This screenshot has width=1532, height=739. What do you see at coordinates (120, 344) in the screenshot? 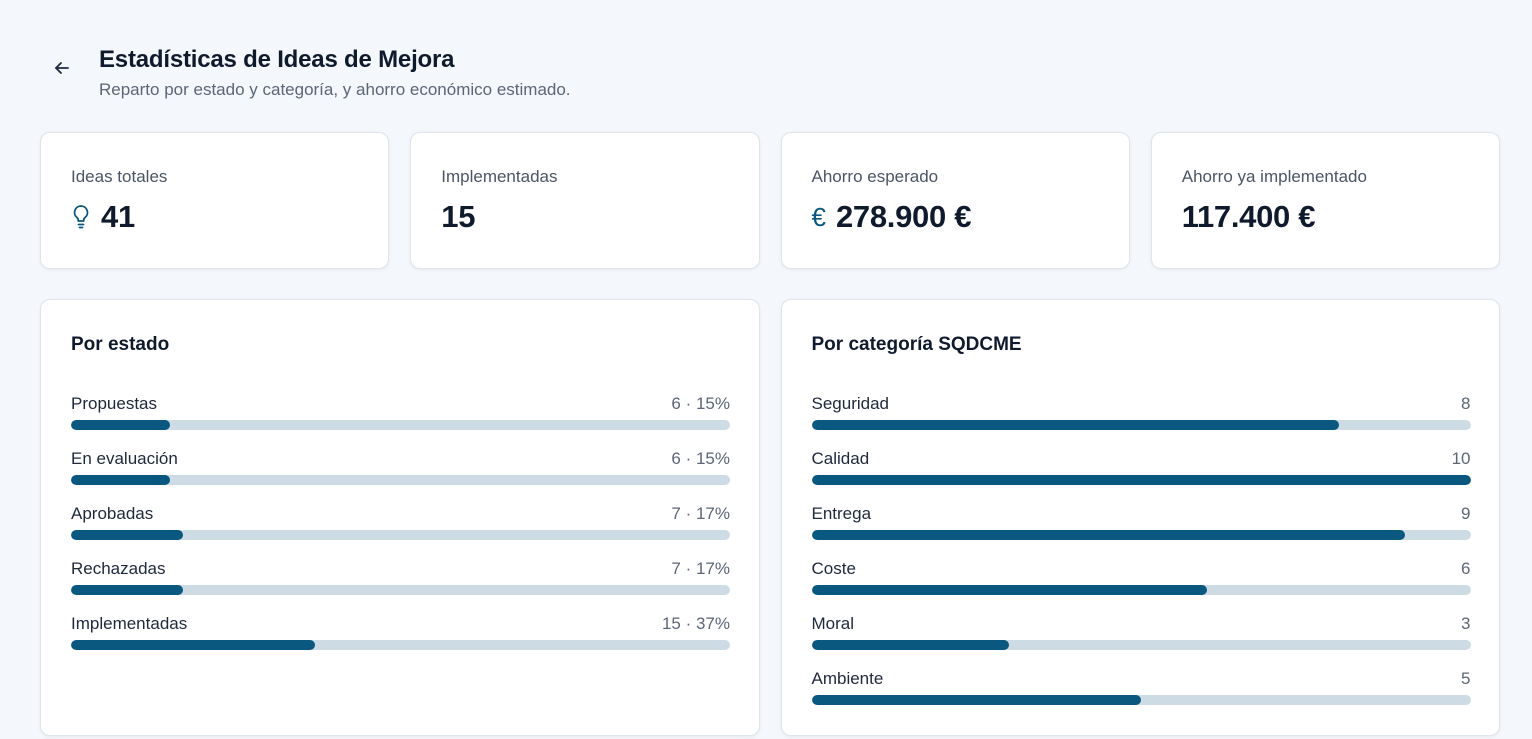
I see `panel-title: Por estado` at bounding box center [120, 344].